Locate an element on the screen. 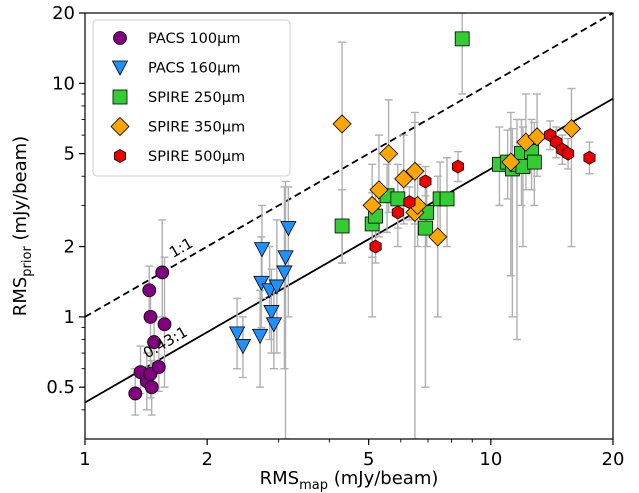 Image resolution: width=639 pixels, height=493 pixels. y-tick-label: 2 is located at coordinates (69, 247).